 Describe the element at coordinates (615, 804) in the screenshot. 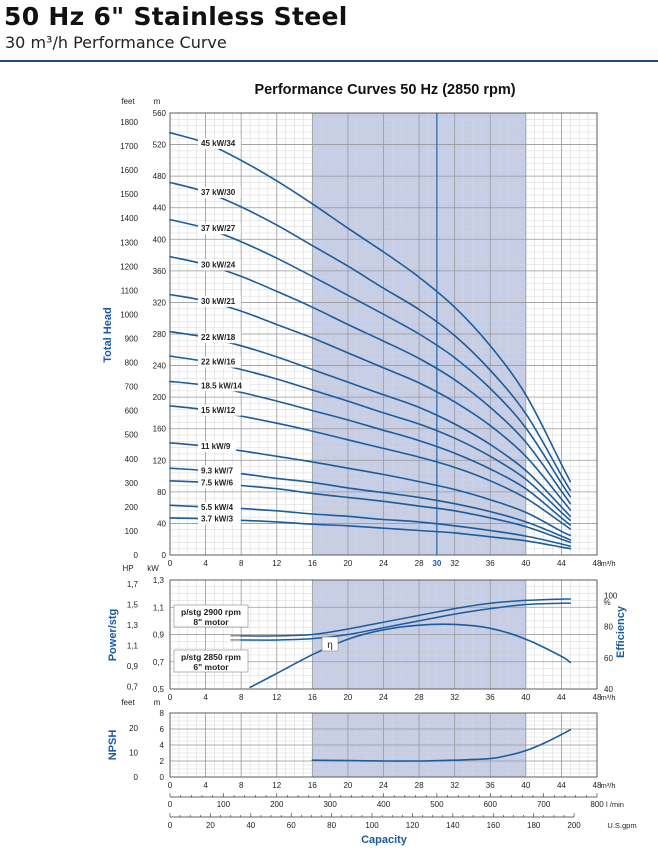

I see `lmin-unit: l /min` at that location.